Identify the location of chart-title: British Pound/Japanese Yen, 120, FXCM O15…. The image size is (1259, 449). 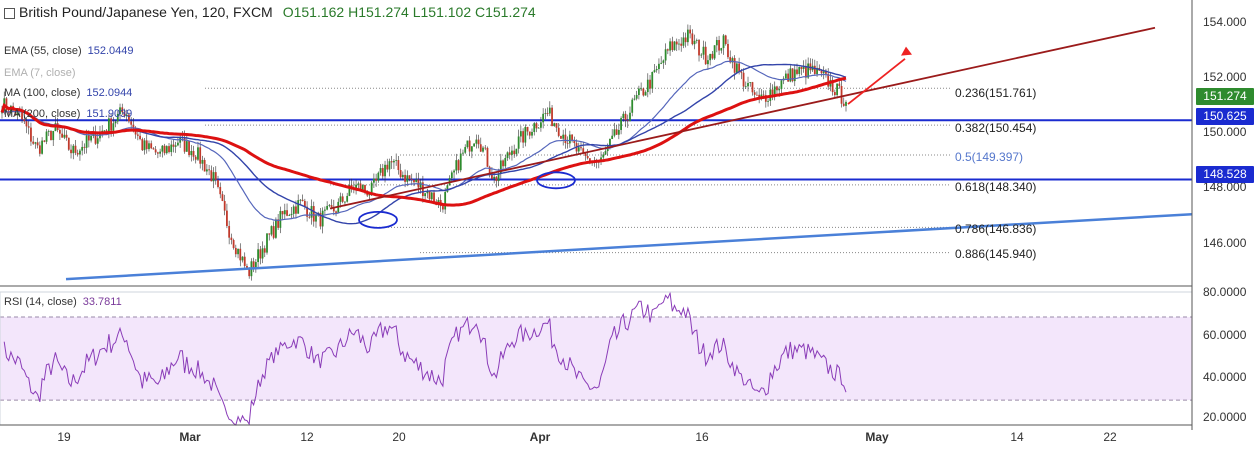
(270, 12).